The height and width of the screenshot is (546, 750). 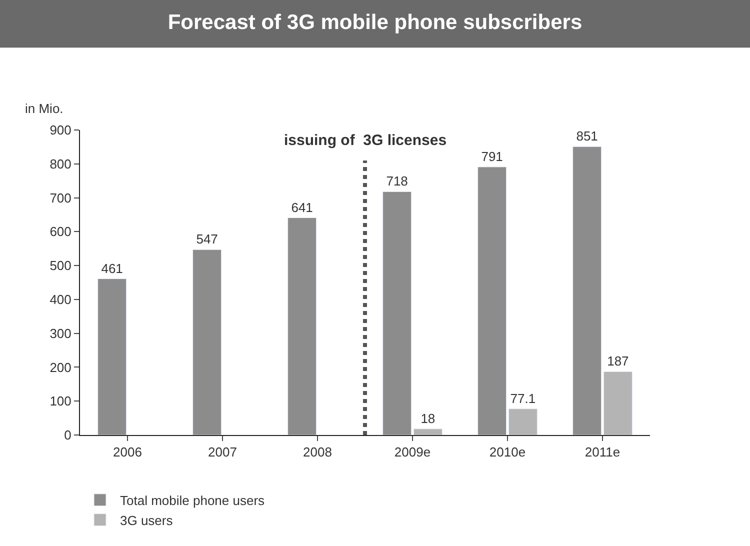 I want to click on y-tick-label: 500, so click(x=61, y=266).